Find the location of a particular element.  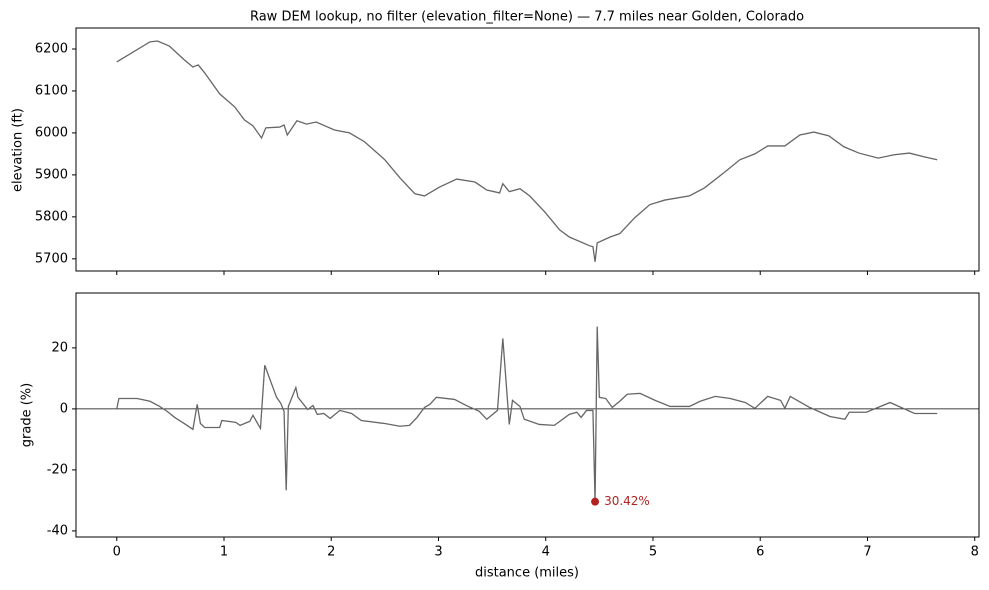

highlight-point is located at coordinates (595, 501).